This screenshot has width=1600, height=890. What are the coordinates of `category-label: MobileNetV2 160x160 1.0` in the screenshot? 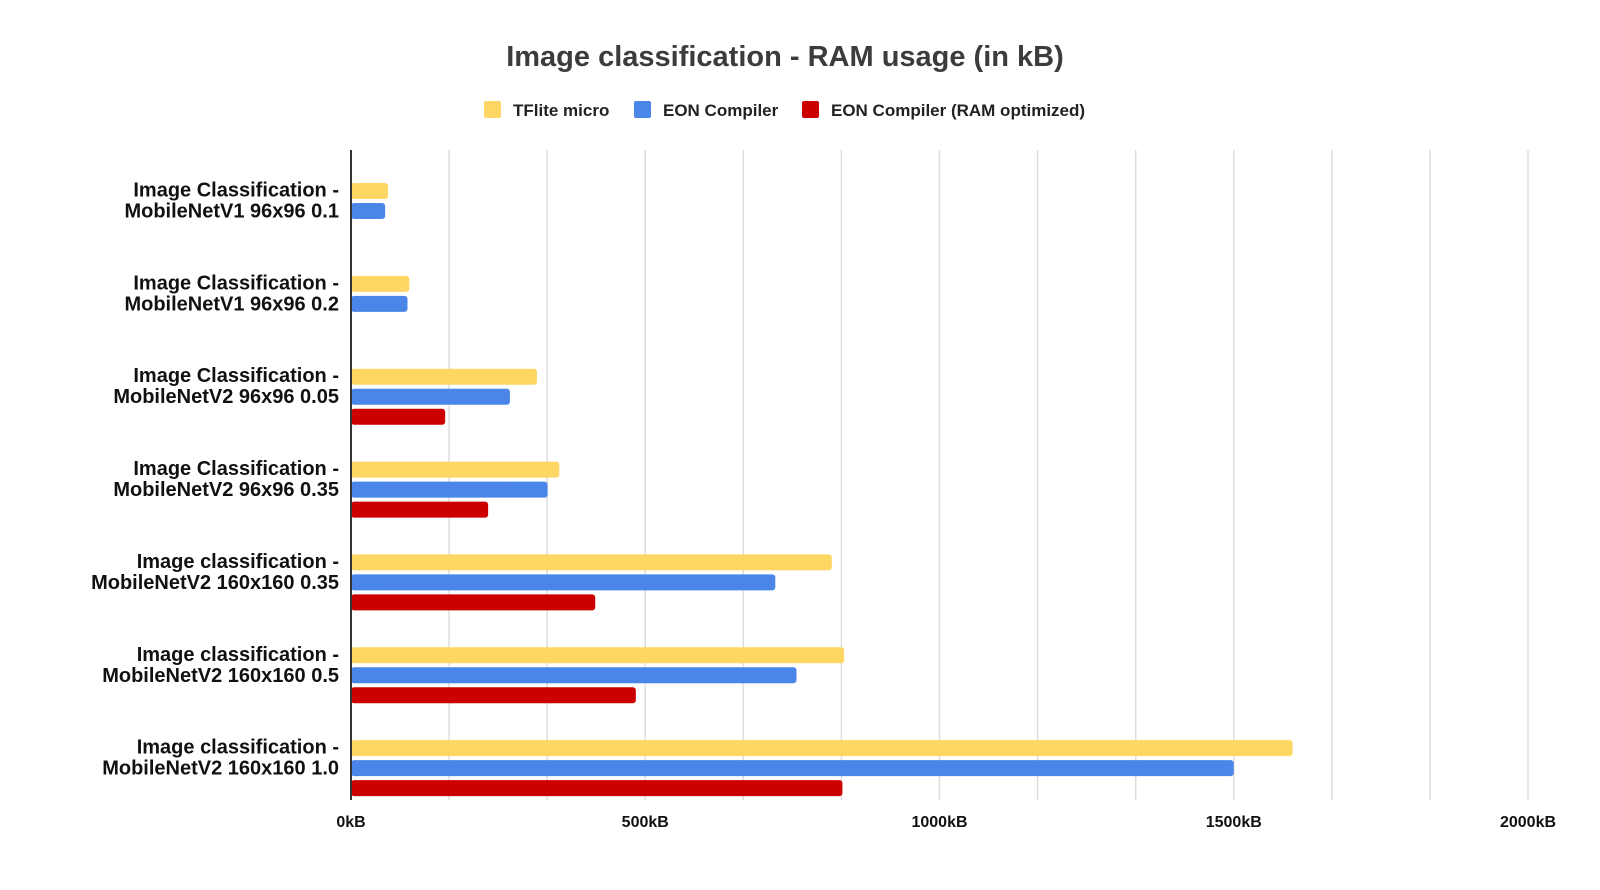 It's located at (220, 769).